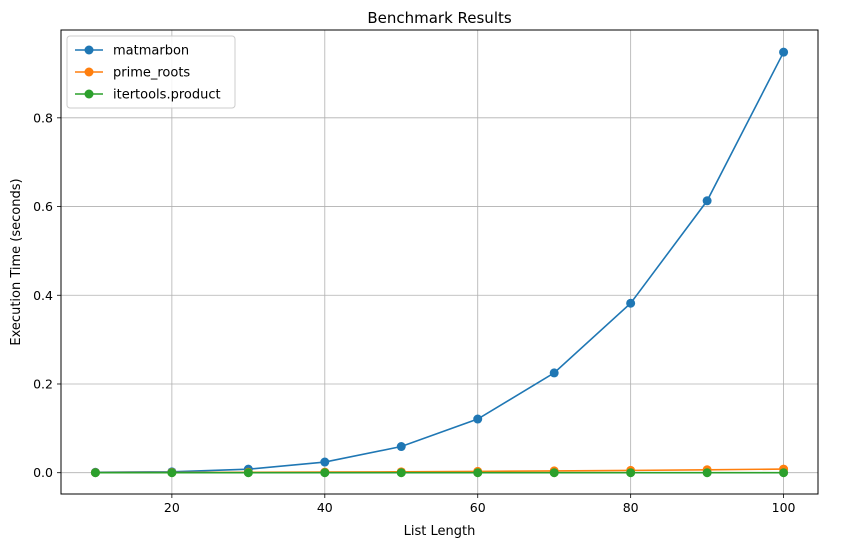  What do you see at coordinates (784, 507) in the screenshot?
I see `x-tick-label: 100` at bounding box center [784, 507].